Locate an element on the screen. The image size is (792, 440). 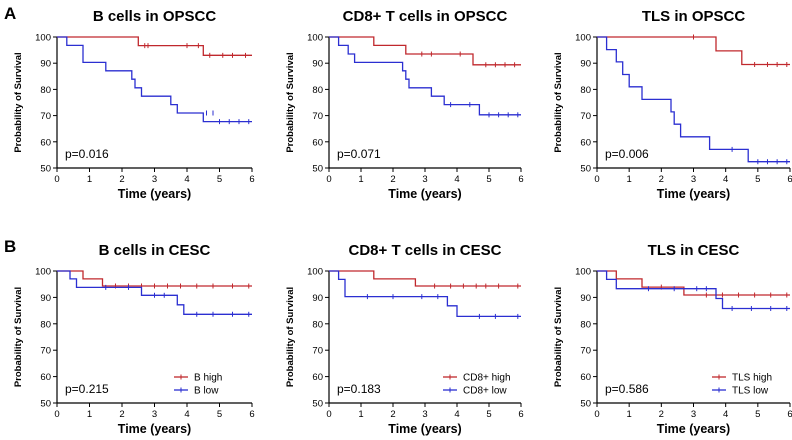
chart-title: CD8+ T cells in OPSCC is located at coordinates (425, 16).